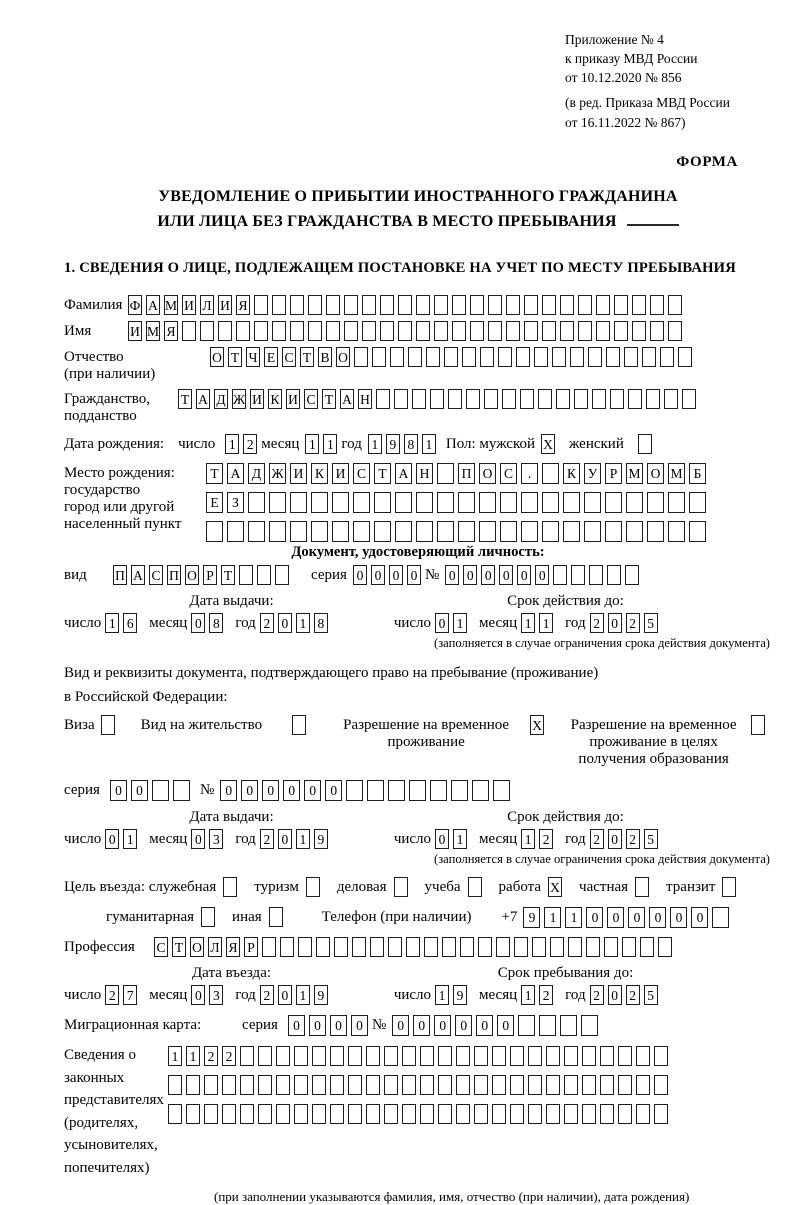  Describe the element at coordinates (171, 305) in the screenshot. I see `char-cell: М` at that location.